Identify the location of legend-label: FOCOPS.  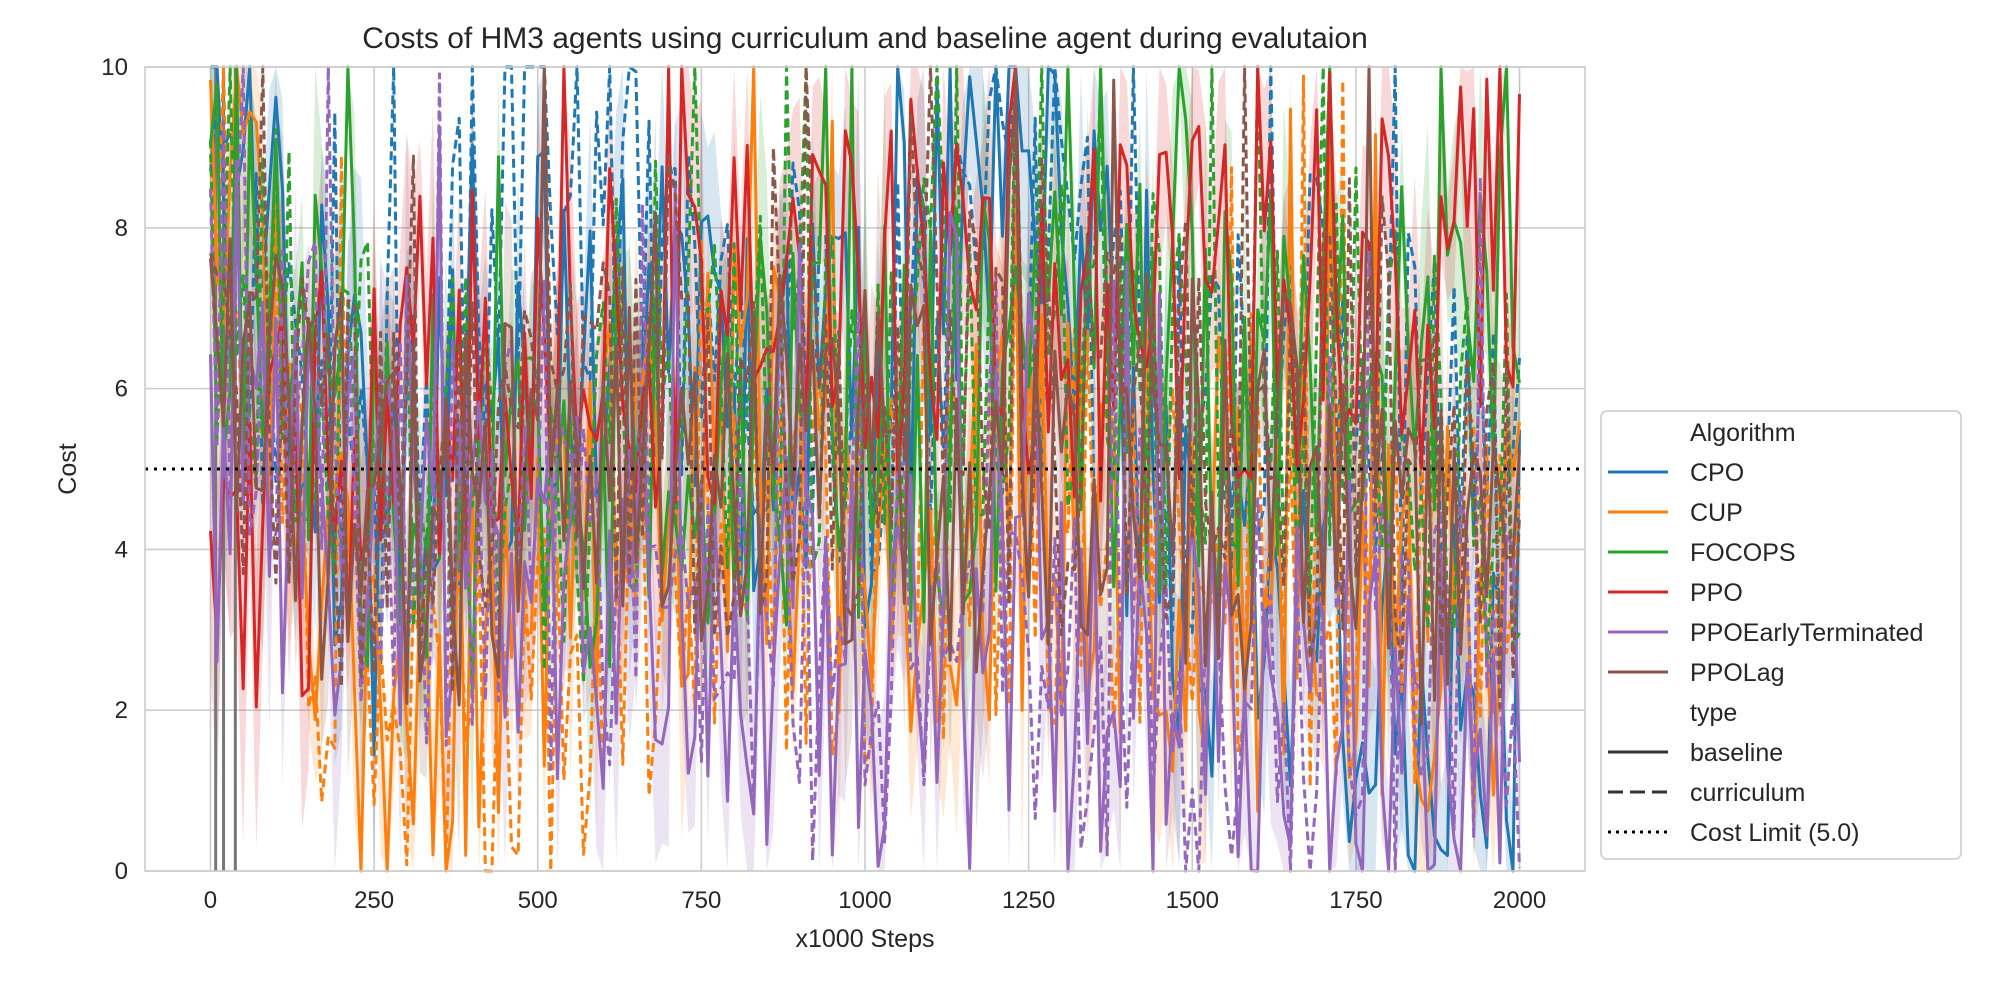
(1743, 553).